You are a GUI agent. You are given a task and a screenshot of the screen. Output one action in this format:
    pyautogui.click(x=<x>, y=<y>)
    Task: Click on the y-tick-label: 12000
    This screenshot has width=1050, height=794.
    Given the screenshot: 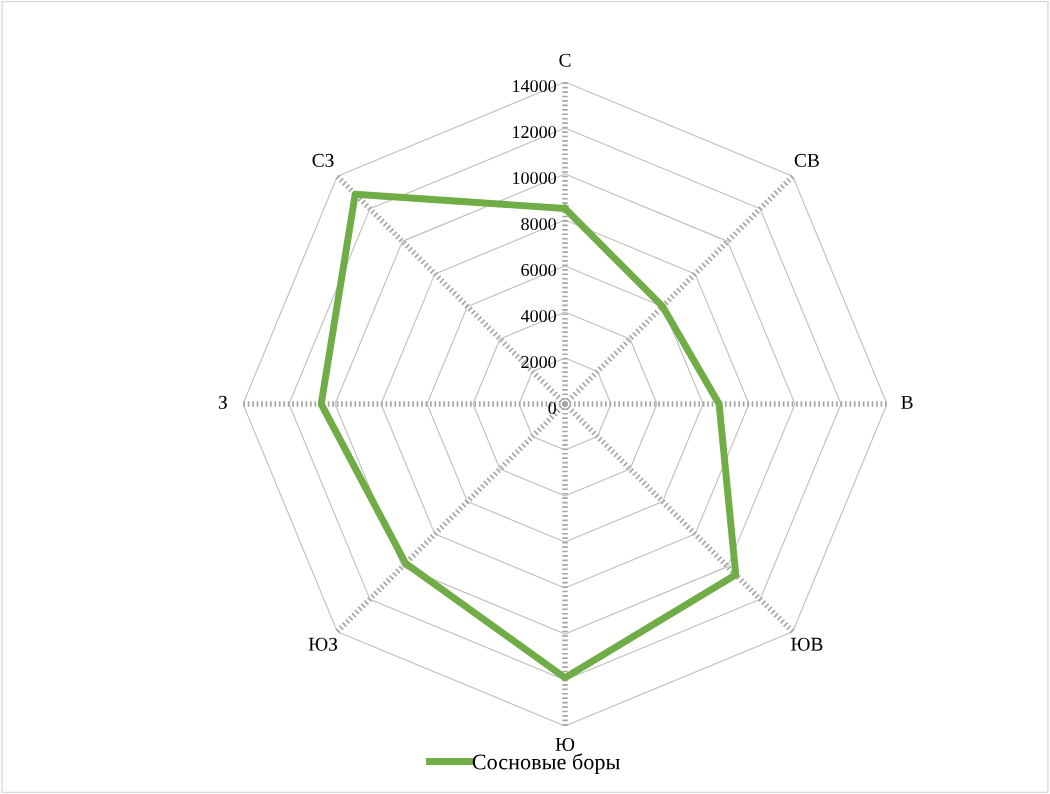 What is the action you would take?
    pyautogui.click(x=534, y=132)
    